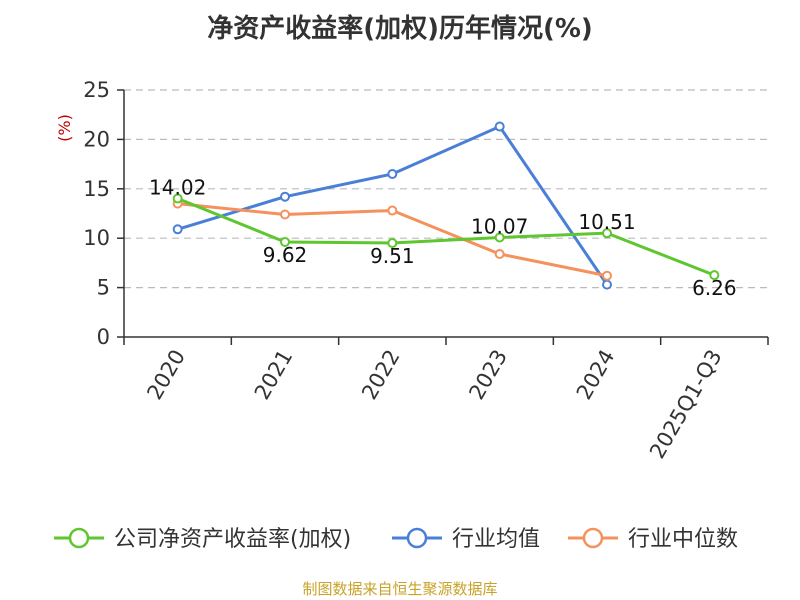  Describe the element at coordinates (64, 128) in the screenshot. I see `y-axis-label: (%)` at that location.